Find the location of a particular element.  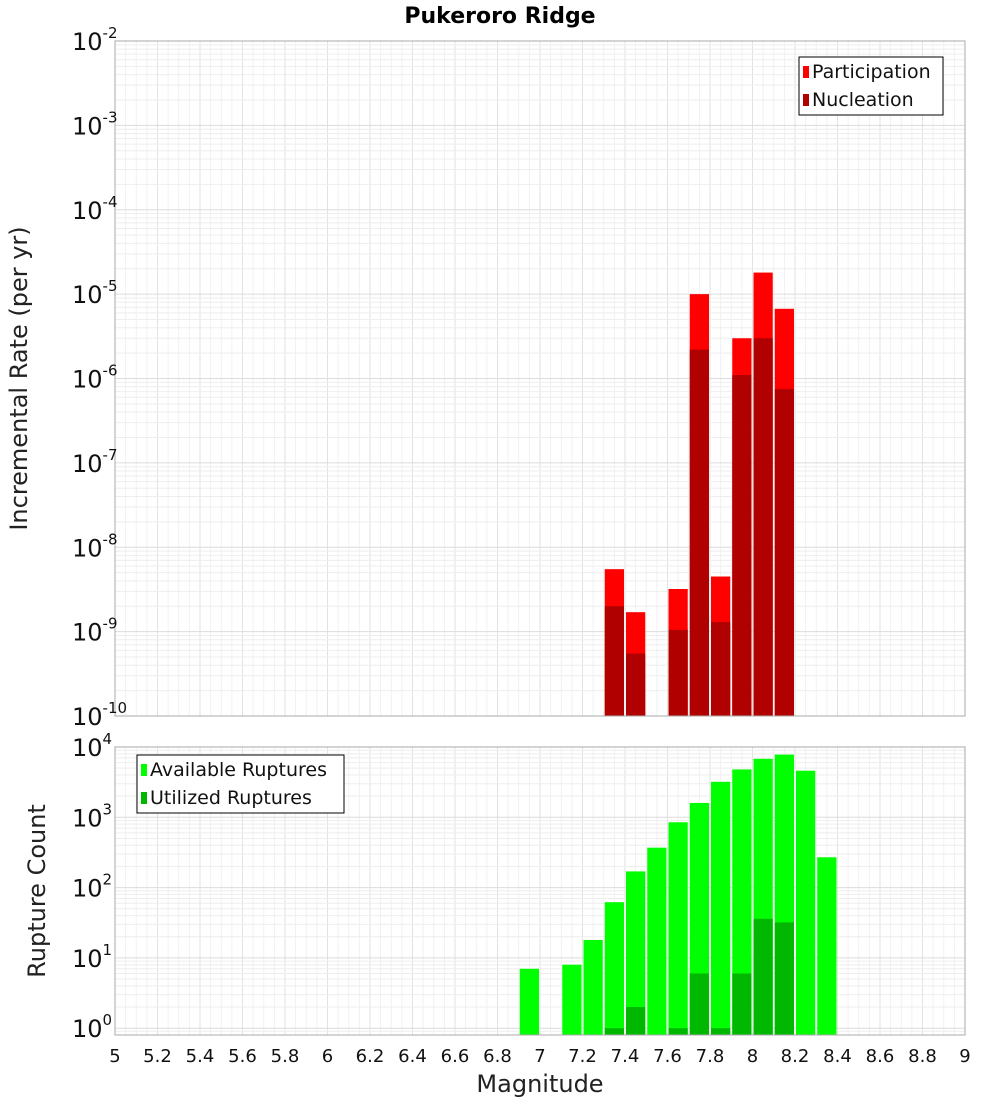

y-tick-label: 10² is located at coordinates (92, 887).